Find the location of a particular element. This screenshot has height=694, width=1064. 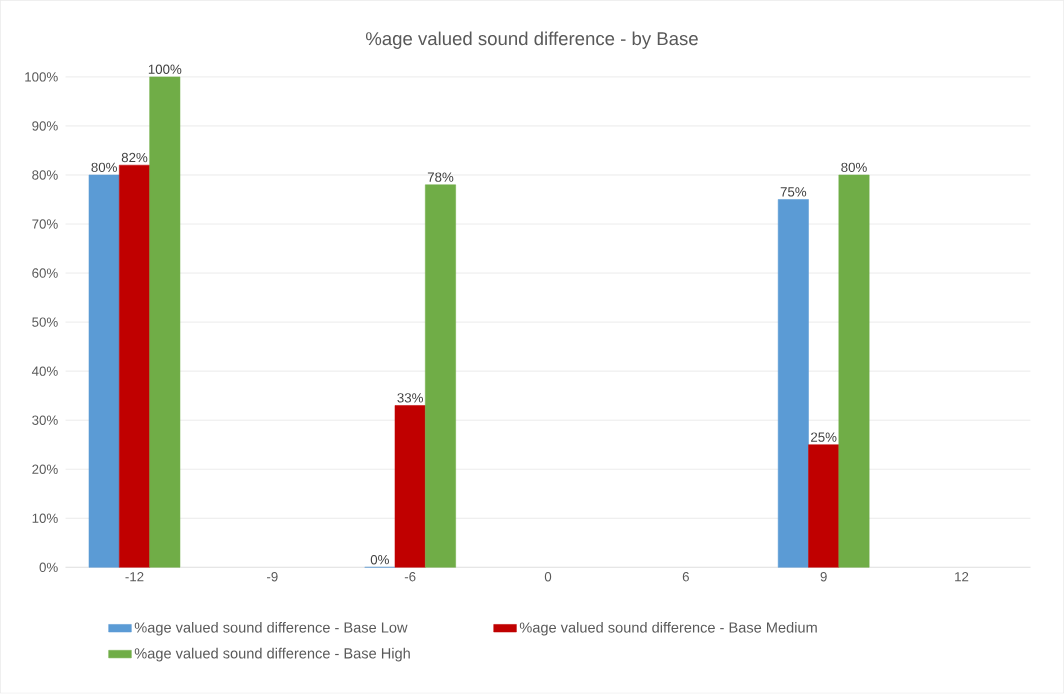

data-label: 33% is located at coordinates (410, 398).